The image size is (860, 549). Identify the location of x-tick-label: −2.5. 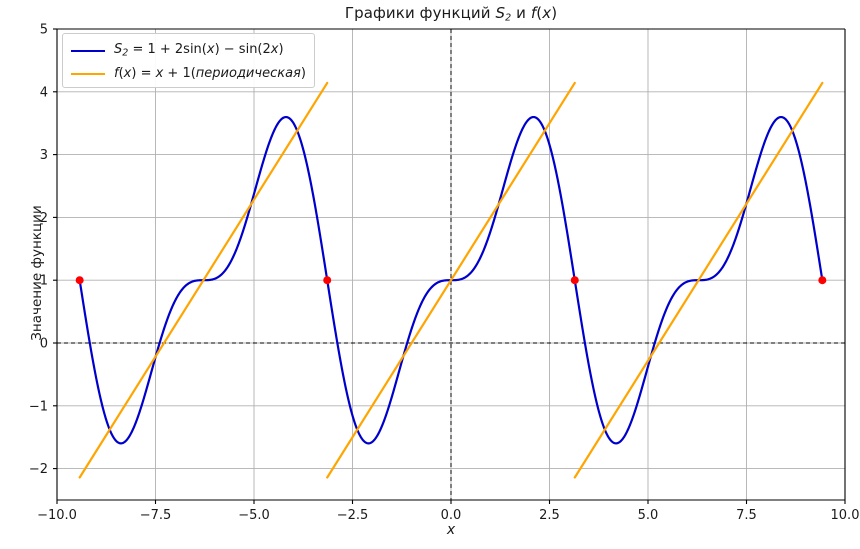
(353, 515).